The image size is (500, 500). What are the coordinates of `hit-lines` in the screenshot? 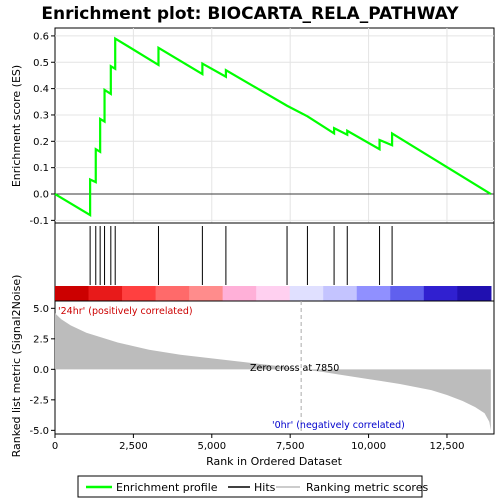 It's located at (241, 255).